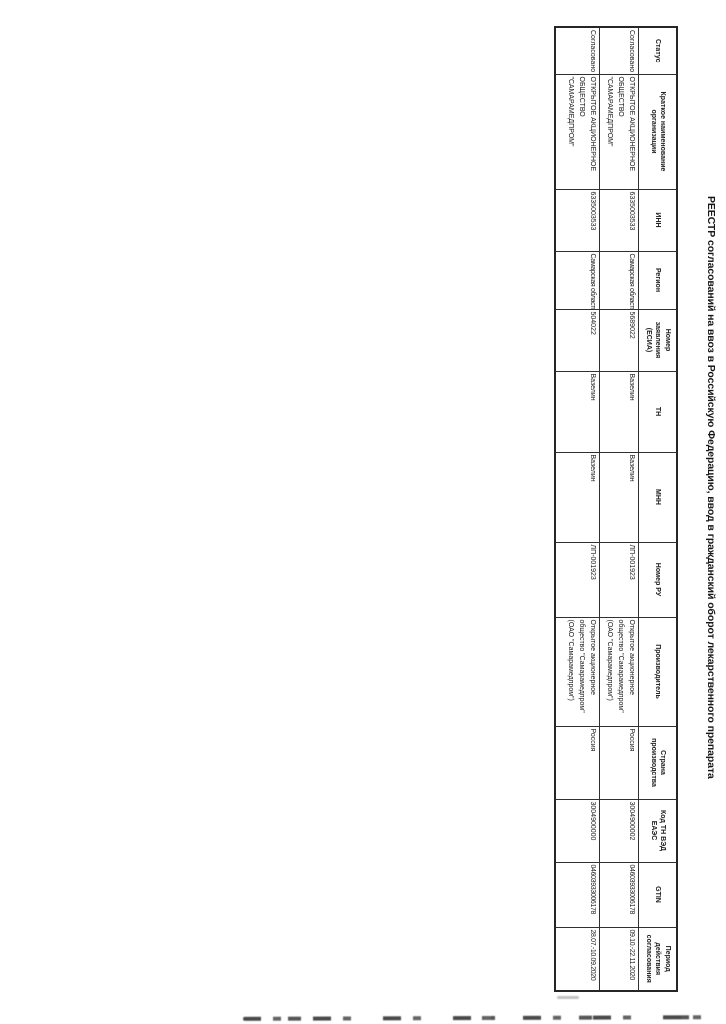 The image size is (726, 1024). Describe the element at coordinates (619, 959) in the screenshot. I see `cell-validity-period: 09.10.-22.11.2020` at that location.